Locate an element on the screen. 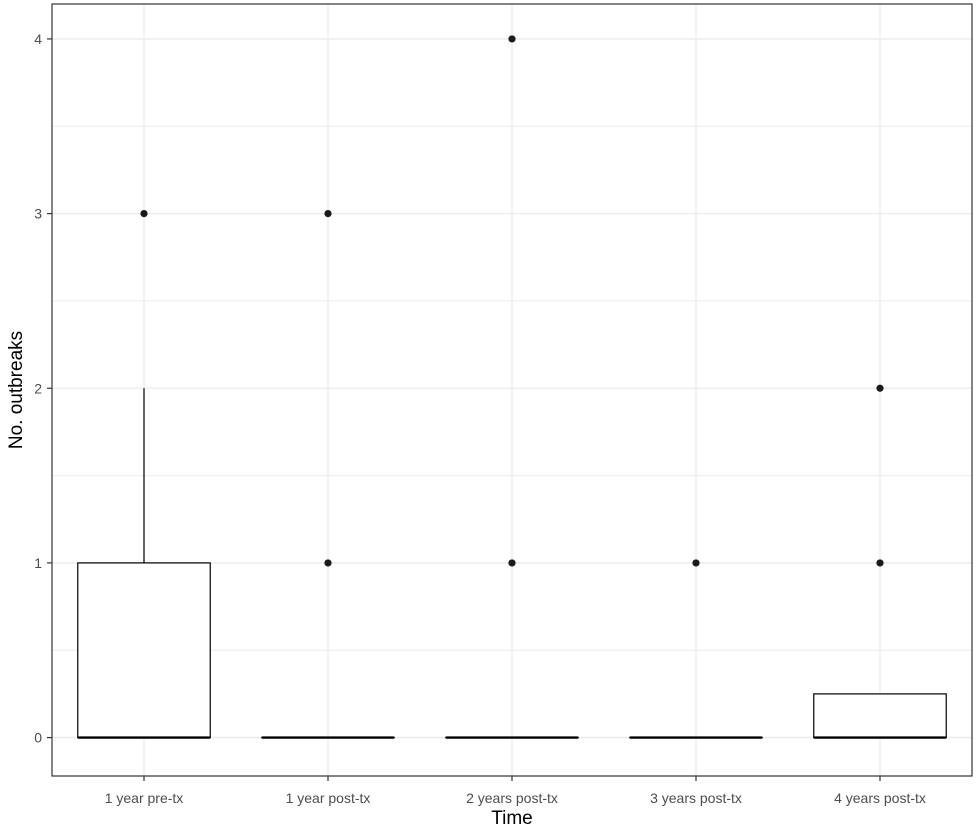 The width and height of the screenshot is (976, 830). y-axis-title: No. outbreaks is located at coordinates (16, 390).